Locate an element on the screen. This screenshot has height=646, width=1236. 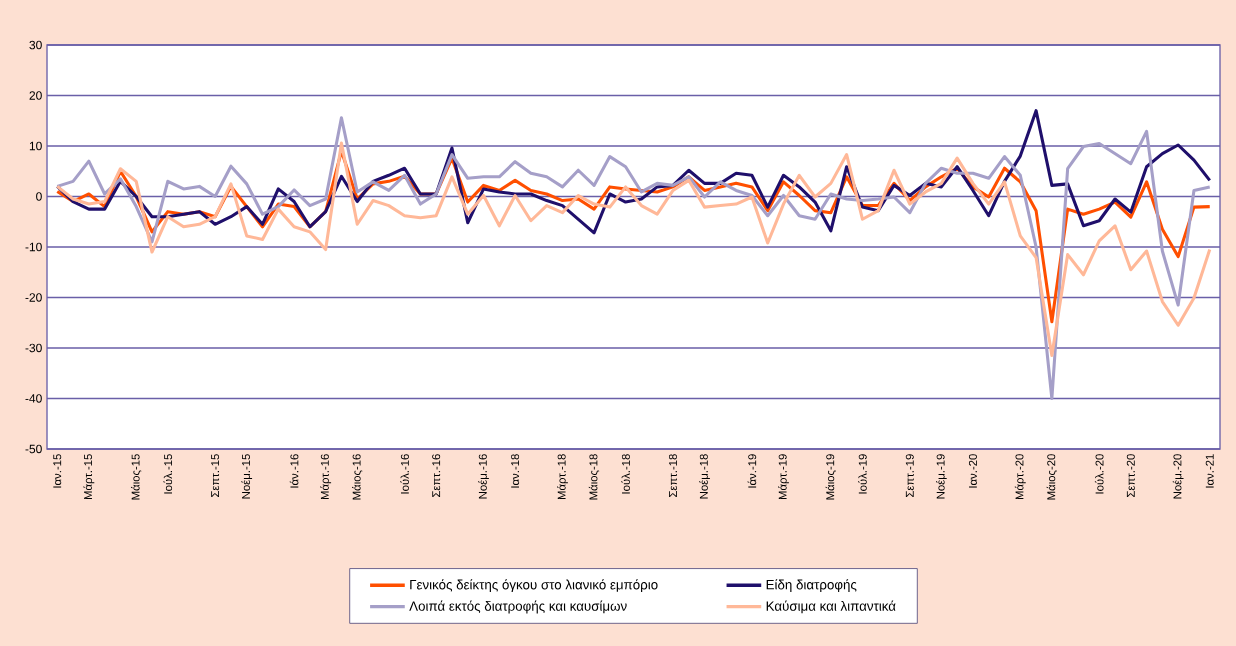
y-tick-label: -20 is located at coordinates (33, 297).